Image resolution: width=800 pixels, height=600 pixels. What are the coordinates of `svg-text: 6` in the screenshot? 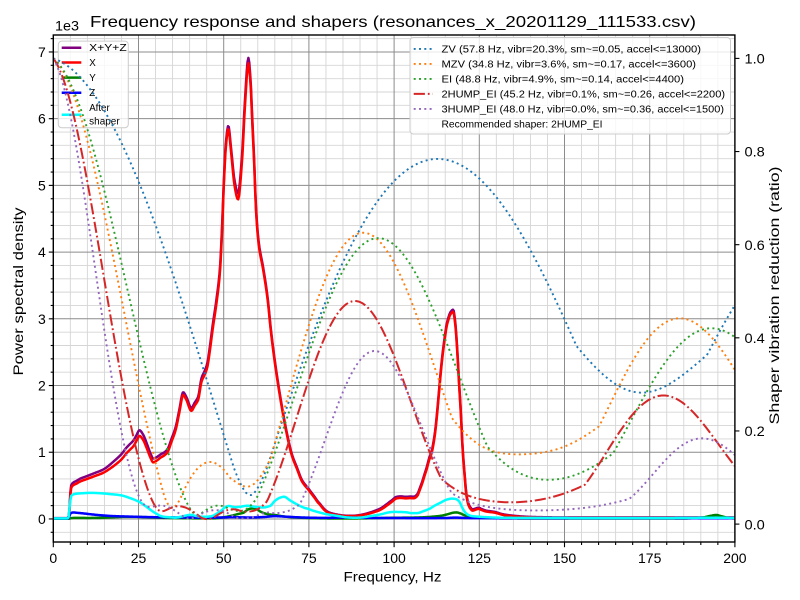 It's located at (42, 119).